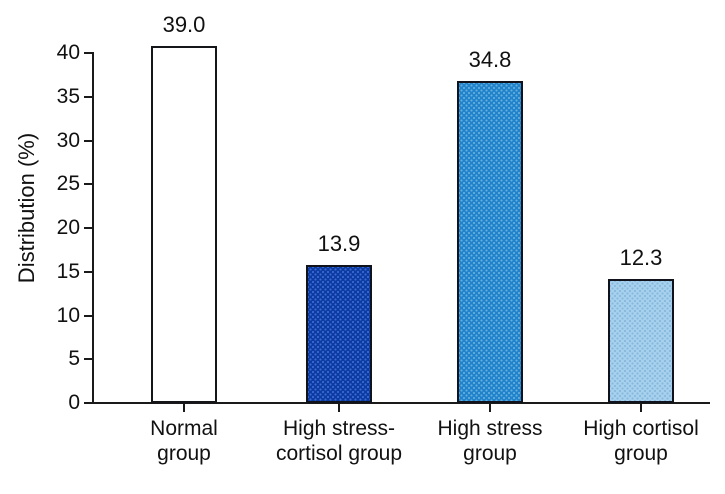 The height and width of the screenshot is (494, 725). I want to click on y-tick-label: 40, so click(68, 52).